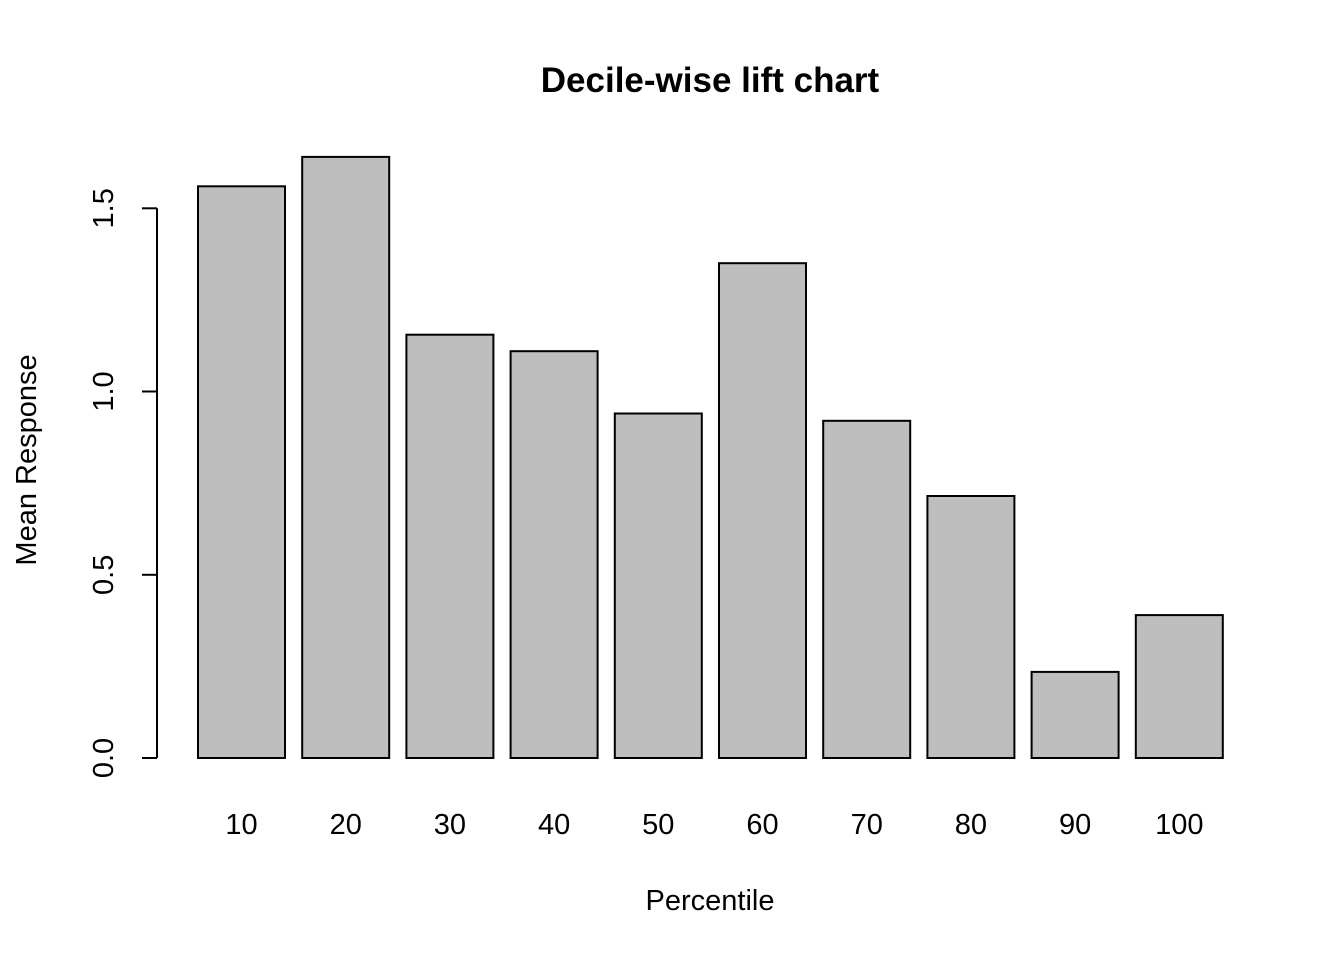 The height and width of the screenshot is (960, 1344). What do you see at coordinates (346, 825) in the screenshot?
I see `x-tick-label: 20` at bounding box center [346, 825].